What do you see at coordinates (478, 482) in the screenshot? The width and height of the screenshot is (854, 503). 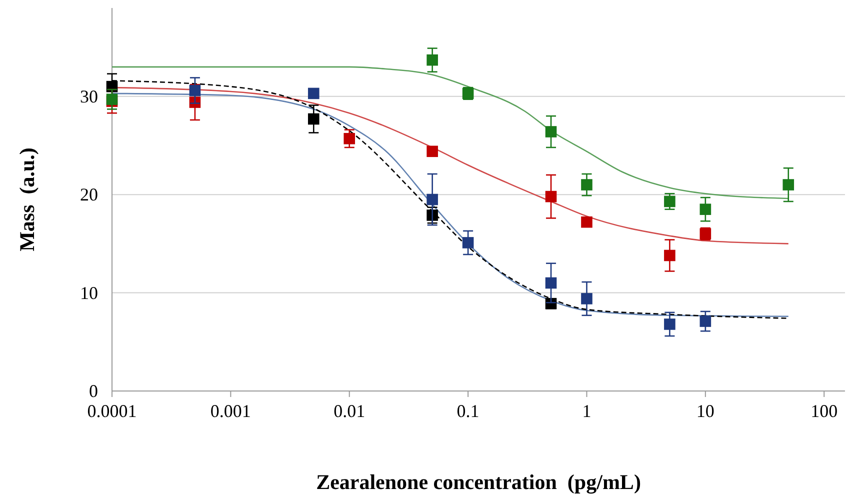 I see `x-axis-title: Zearalenone concentration (pg/mL)` at bounding box center [478, 482].